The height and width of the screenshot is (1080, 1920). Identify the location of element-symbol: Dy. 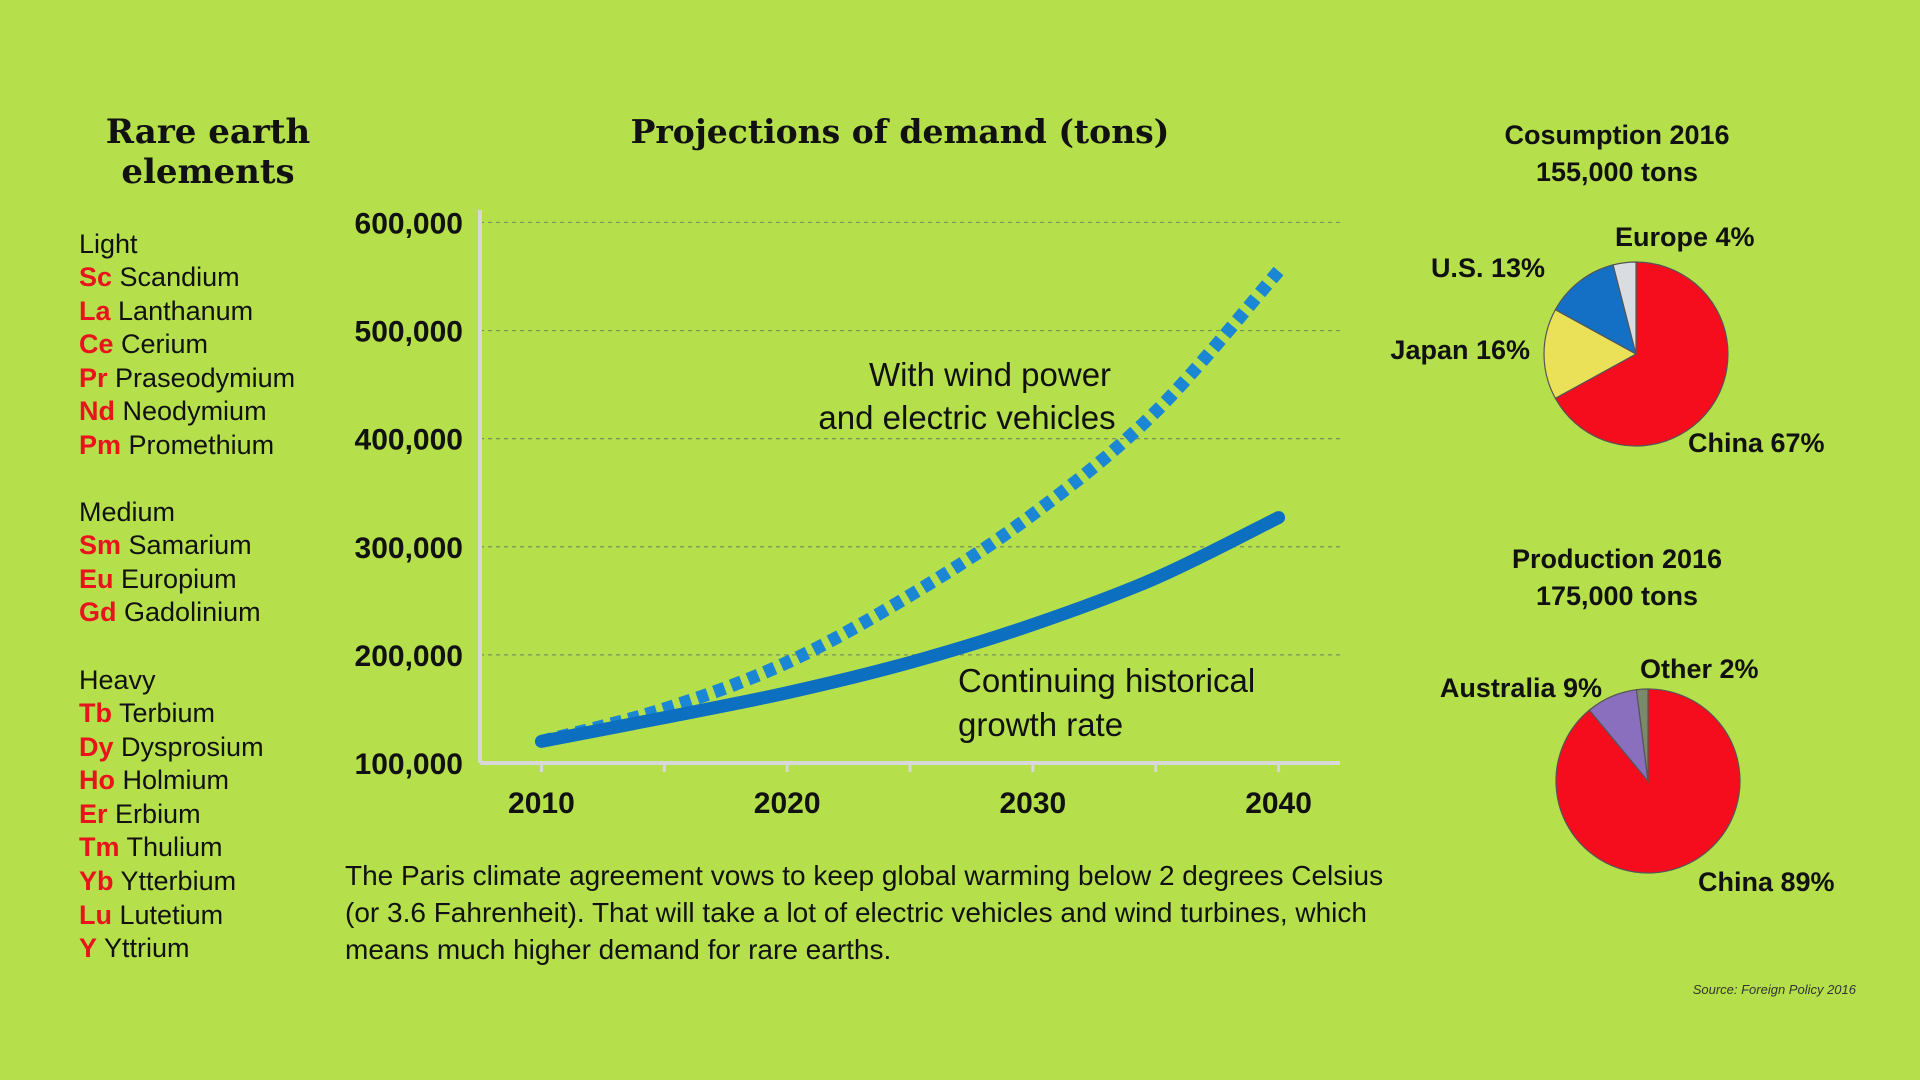
(96, 746).